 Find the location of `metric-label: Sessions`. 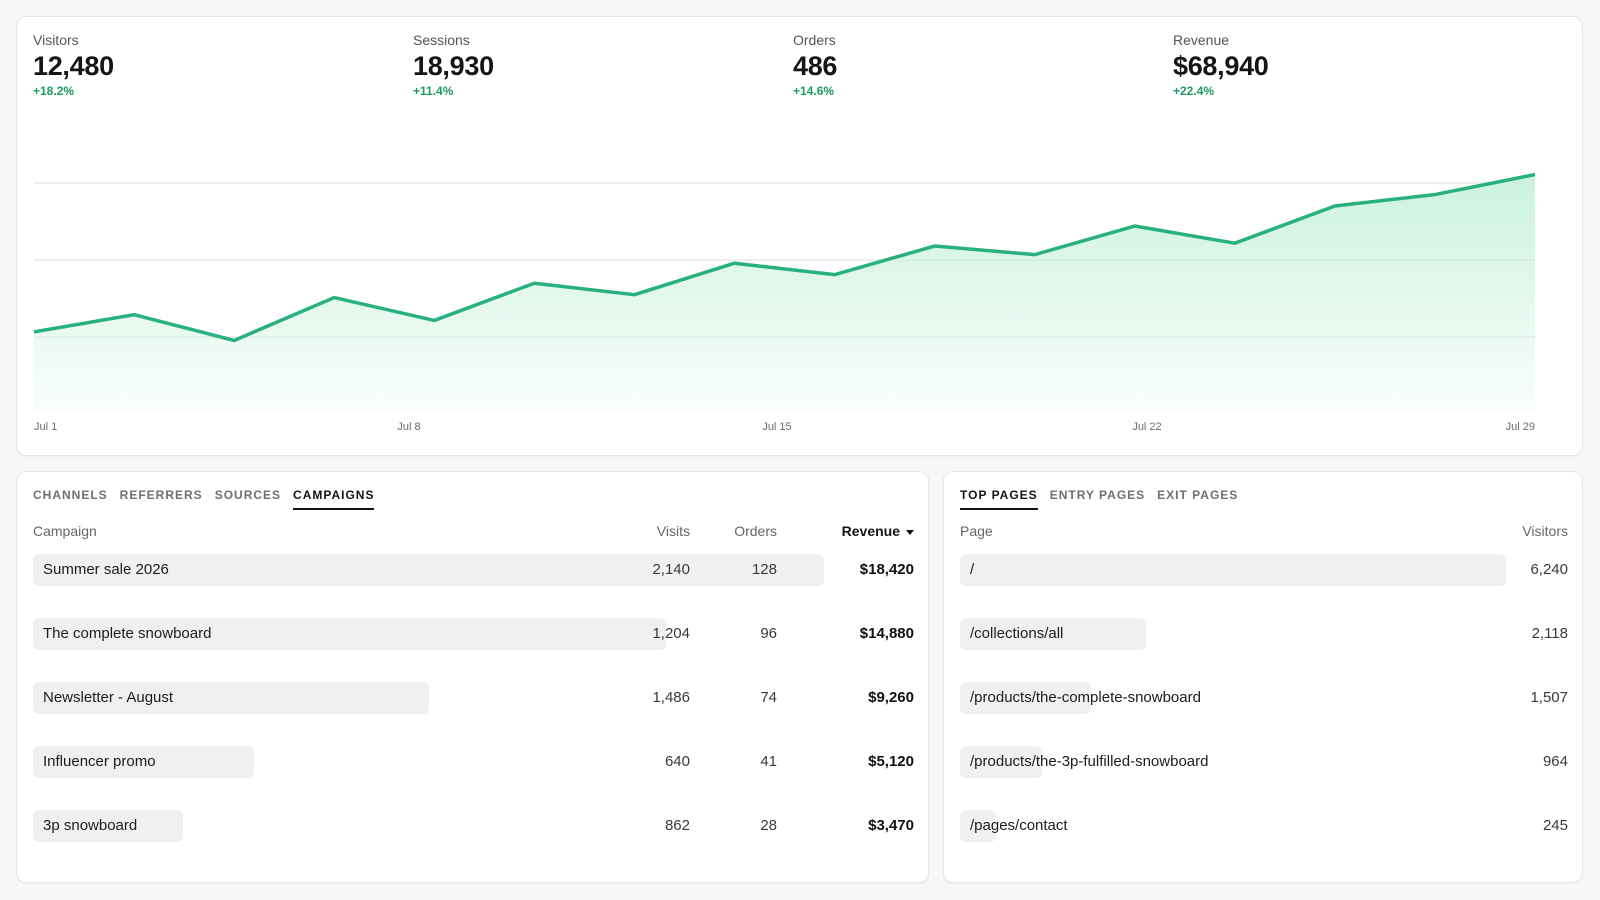

metric-label: Sessions is located at coordinates (441, 40).